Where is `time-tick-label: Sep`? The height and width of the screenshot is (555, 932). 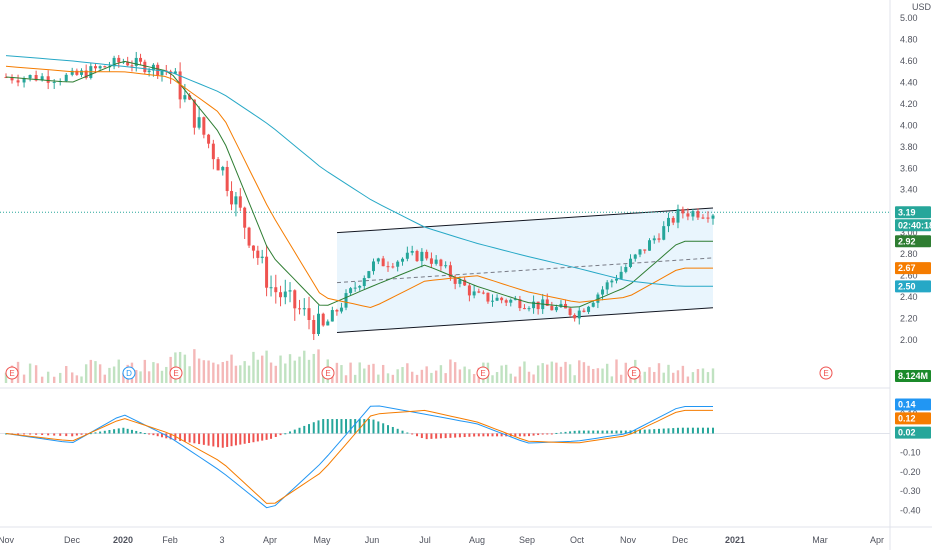
time-tick-label: Sep is located at coordinates (527, 540).